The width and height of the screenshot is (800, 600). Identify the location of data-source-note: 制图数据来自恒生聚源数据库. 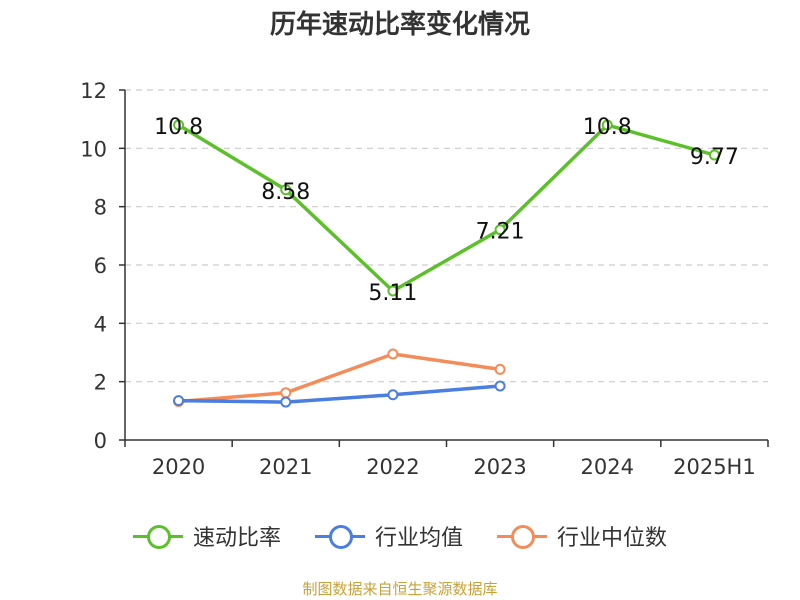
(400, 589).